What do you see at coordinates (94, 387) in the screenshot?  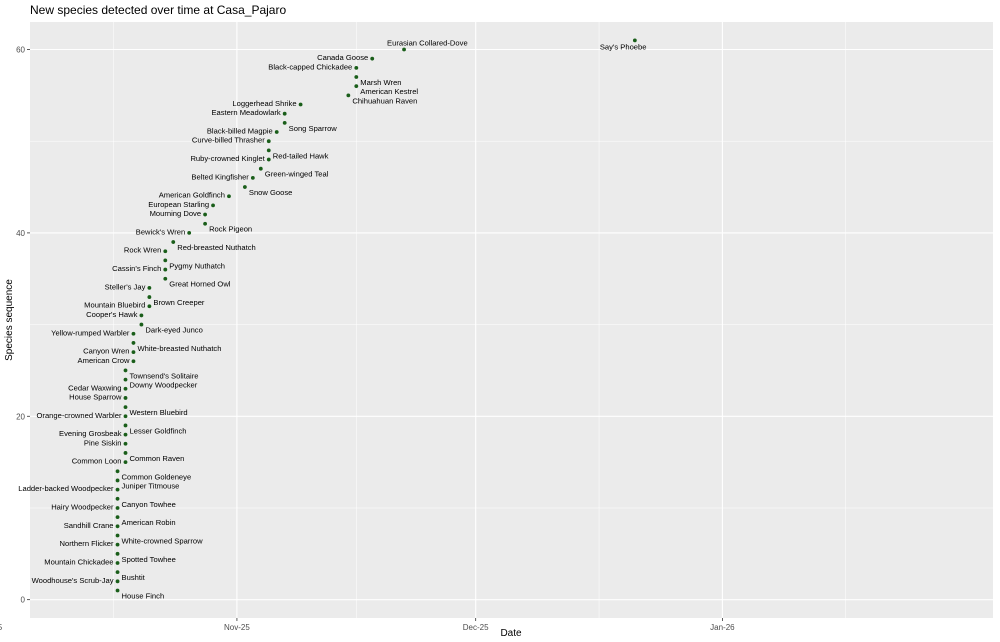 I see `point-label: Cedar Waxwing` at bounding box center [94, 387].